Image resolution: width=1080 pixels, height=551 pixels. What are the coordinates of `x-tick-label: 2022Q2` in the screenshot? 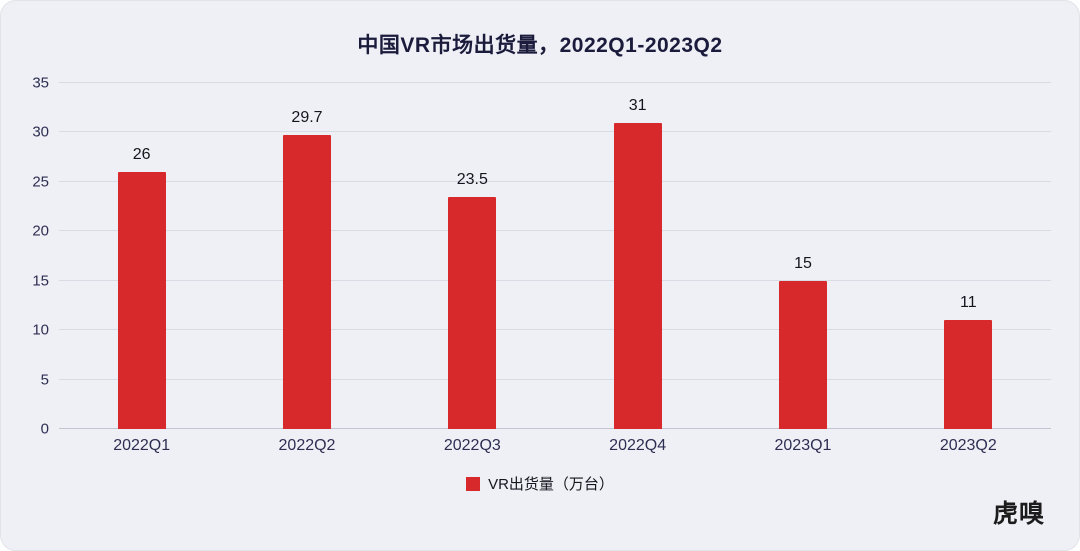 It's located at (307, 445).